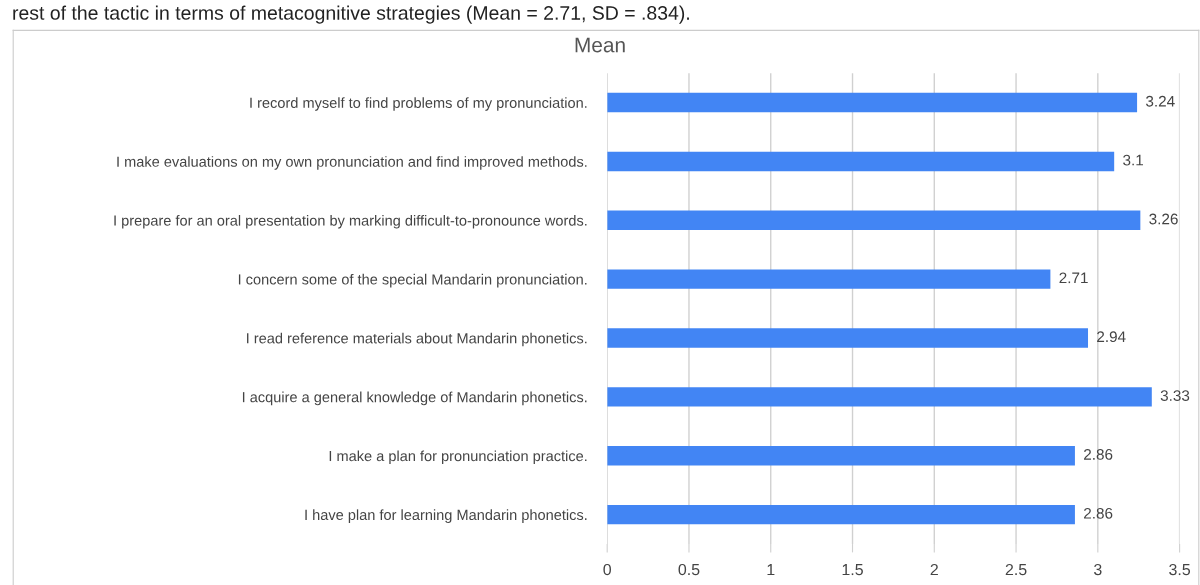 Image resolution: width=1200 pixels, height=585 pixels. I want to click on data-label: 2.71, so click(1073, 278).